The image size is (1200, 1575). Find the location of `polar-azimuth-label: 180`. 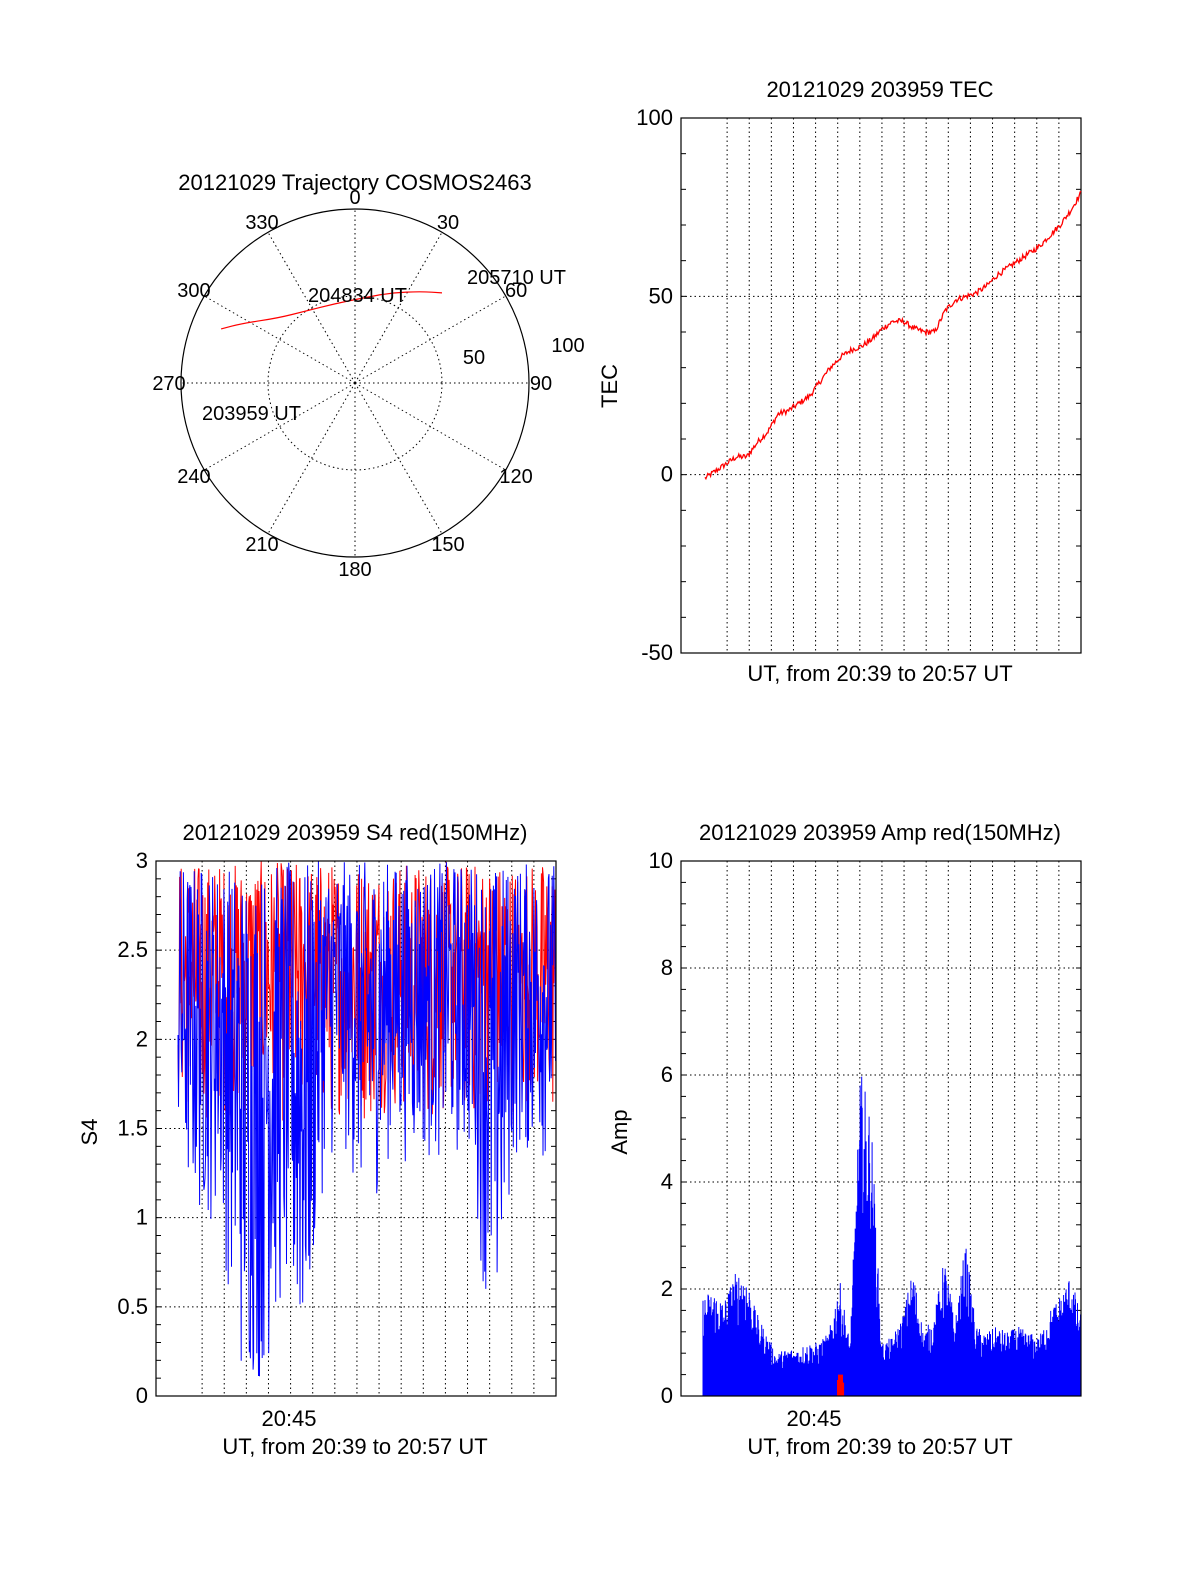

polar-azimuth-label: 180 is located at coordinates (354, 570).